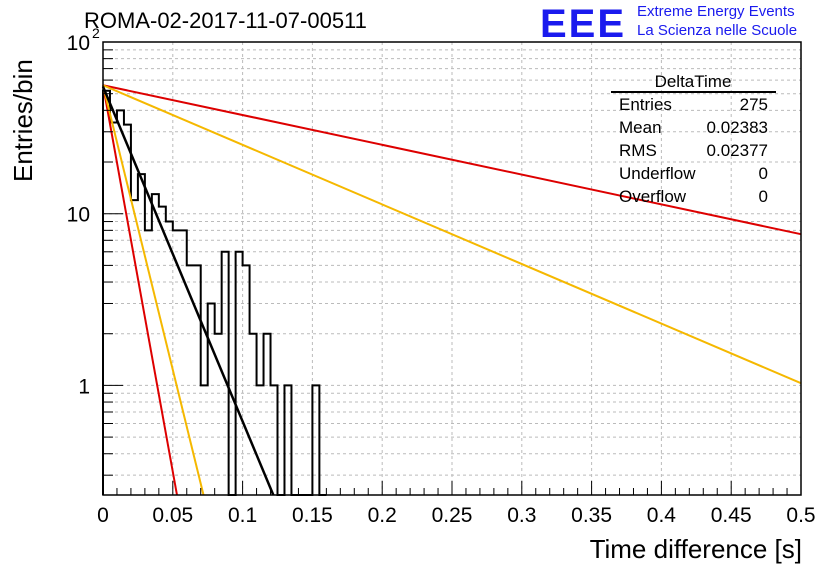  I want to click on stats-row-label: RMS, so click(638, 150).